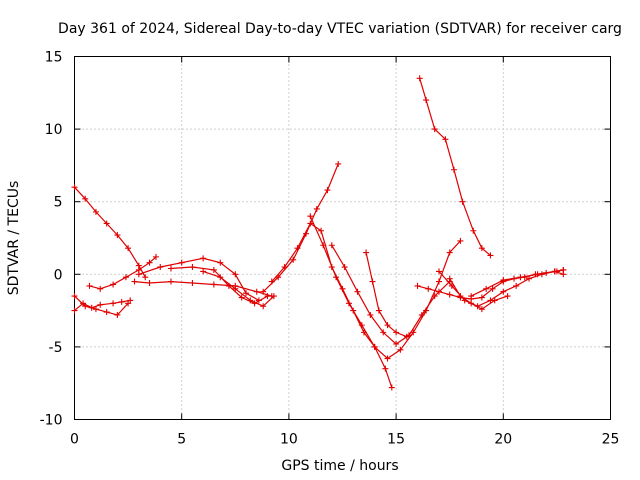 The height and width of the screenshot is (480, 640). Describe the element at coordinates (289, 440) in the screenshot. I see `x-tick-label: 10` at that location.